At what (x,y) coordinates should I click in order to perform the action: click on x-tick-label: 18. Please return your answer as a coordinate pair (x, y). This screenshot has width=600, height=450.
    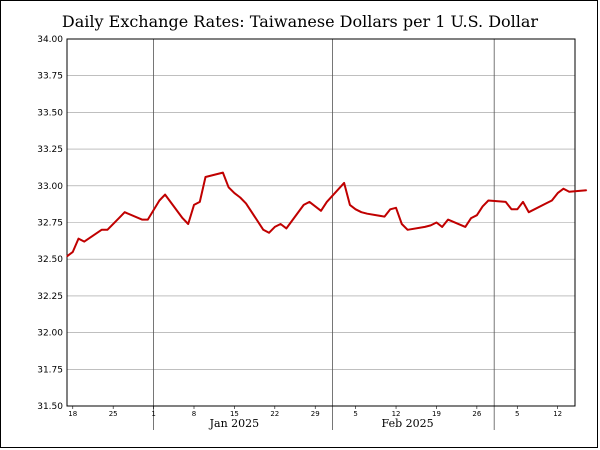
    Looking at the image, I should click on (72, 414).